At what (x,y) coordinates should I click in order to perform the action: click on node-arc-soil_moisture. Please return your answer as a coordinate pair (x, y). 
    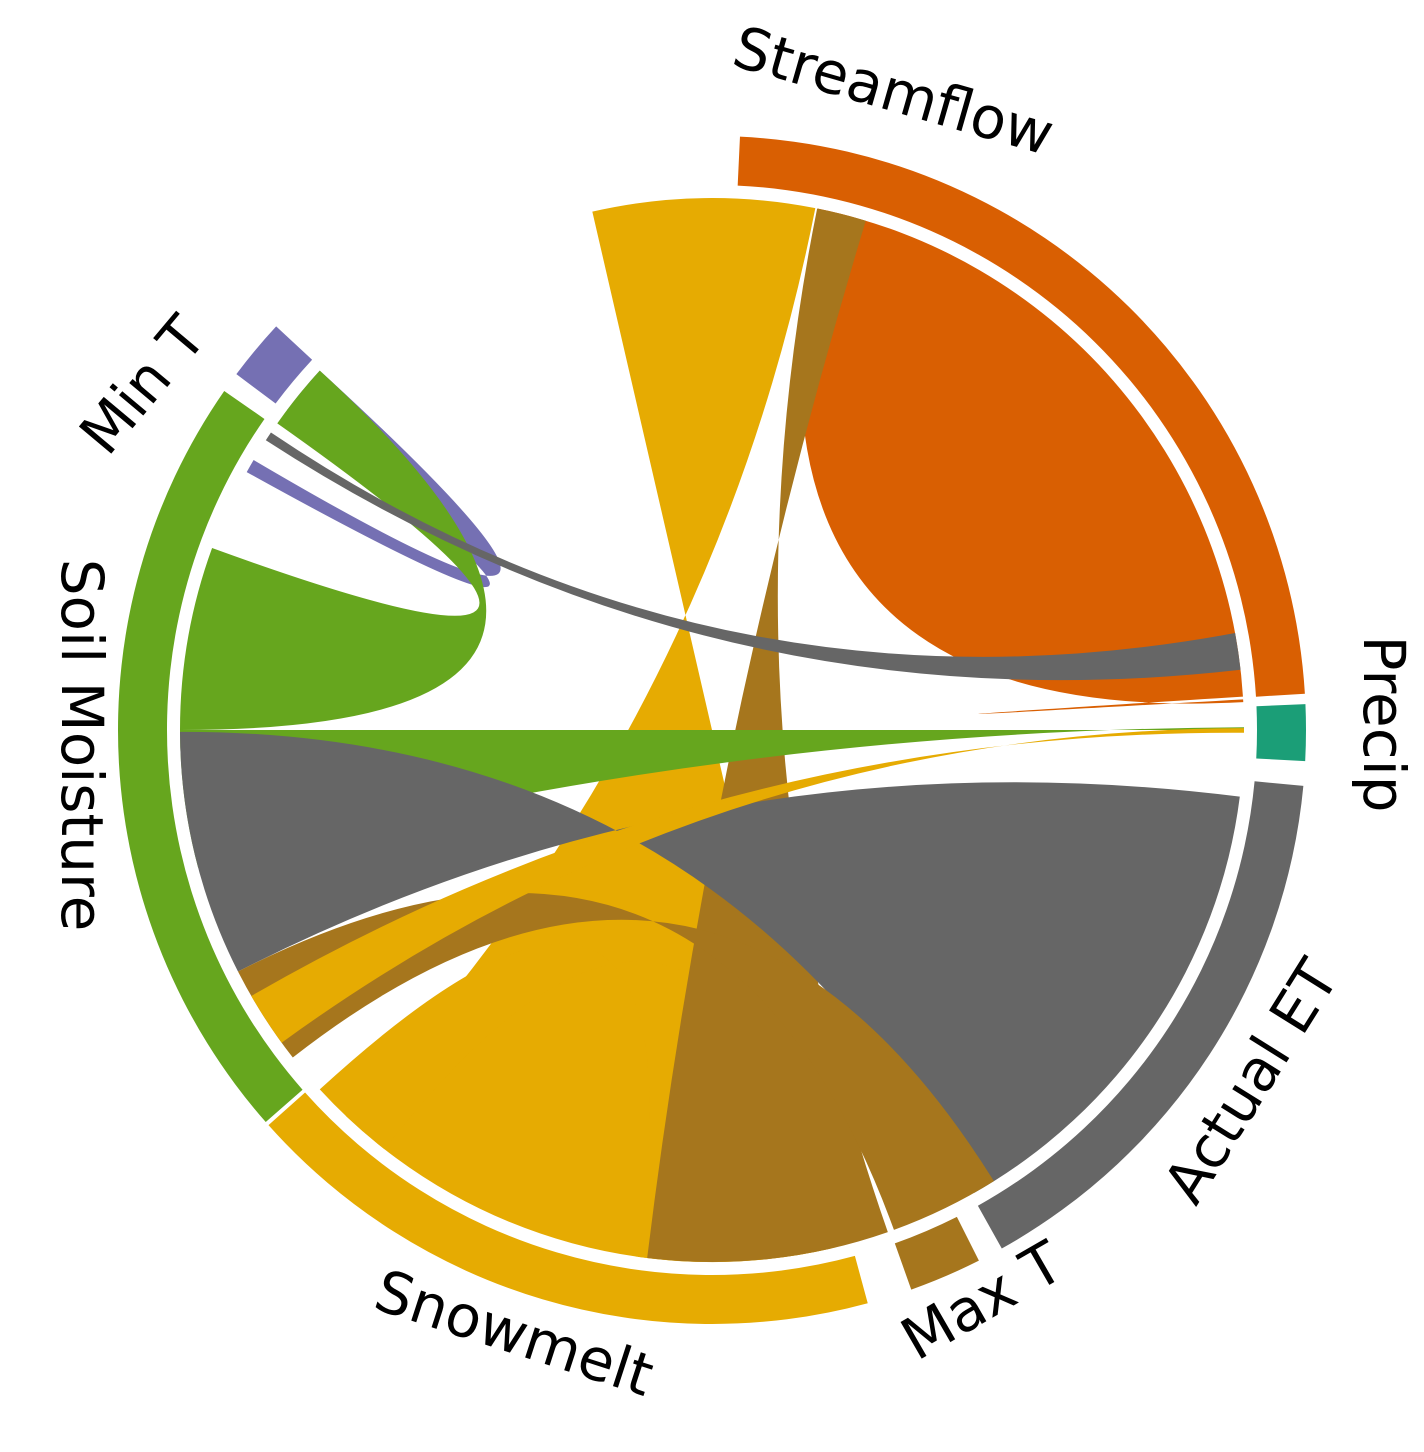
    Looking at the image, I should click on (210, 756).